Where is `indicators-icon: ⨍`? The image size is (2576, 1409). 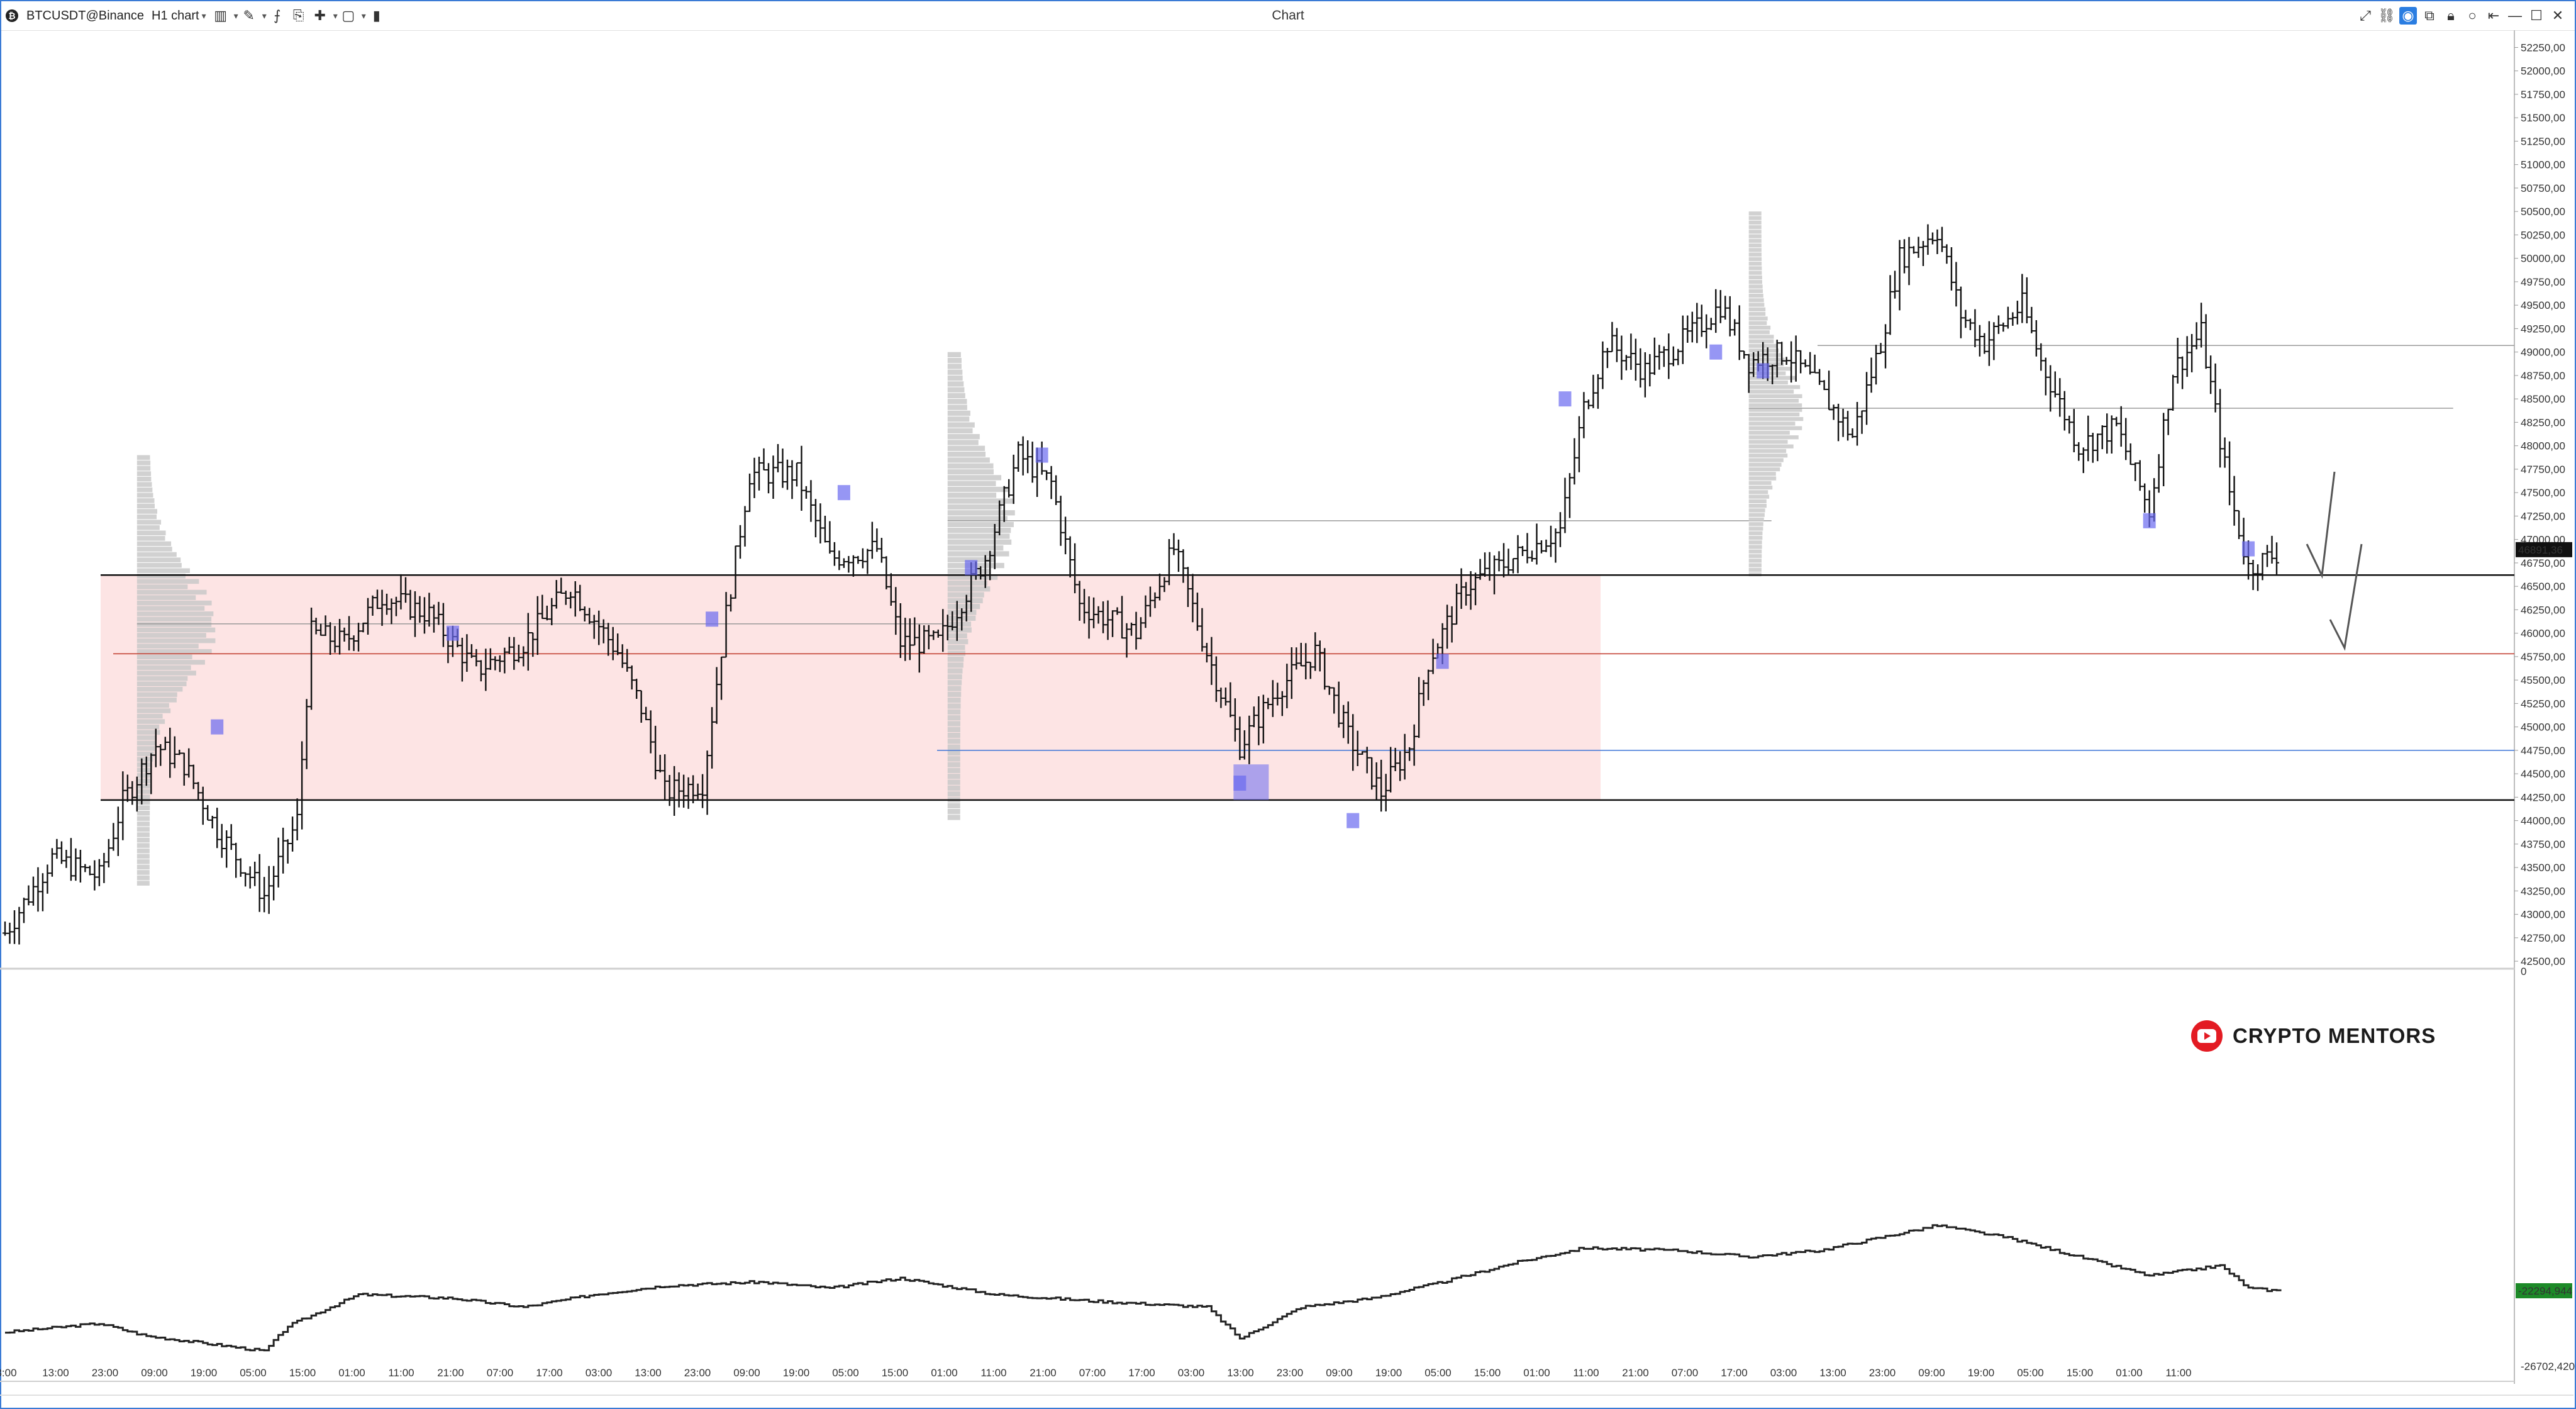 indicators-icon: ⨍ is located at coordinates (277, 16).